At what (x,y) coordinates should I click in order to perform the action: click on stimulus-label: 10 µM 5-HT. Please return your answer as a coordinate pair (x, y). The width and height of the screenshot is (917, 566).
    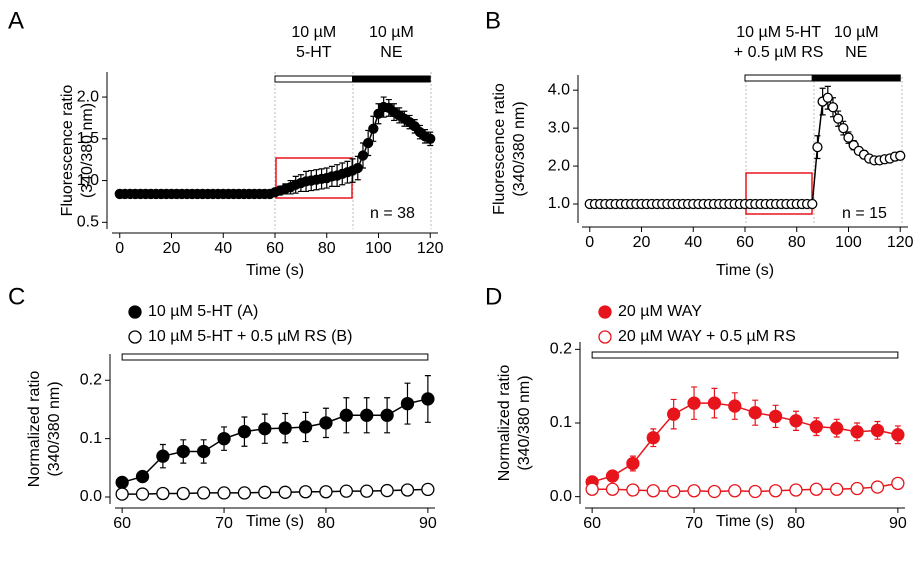
    Looking at the image, I should click on (778, 32).